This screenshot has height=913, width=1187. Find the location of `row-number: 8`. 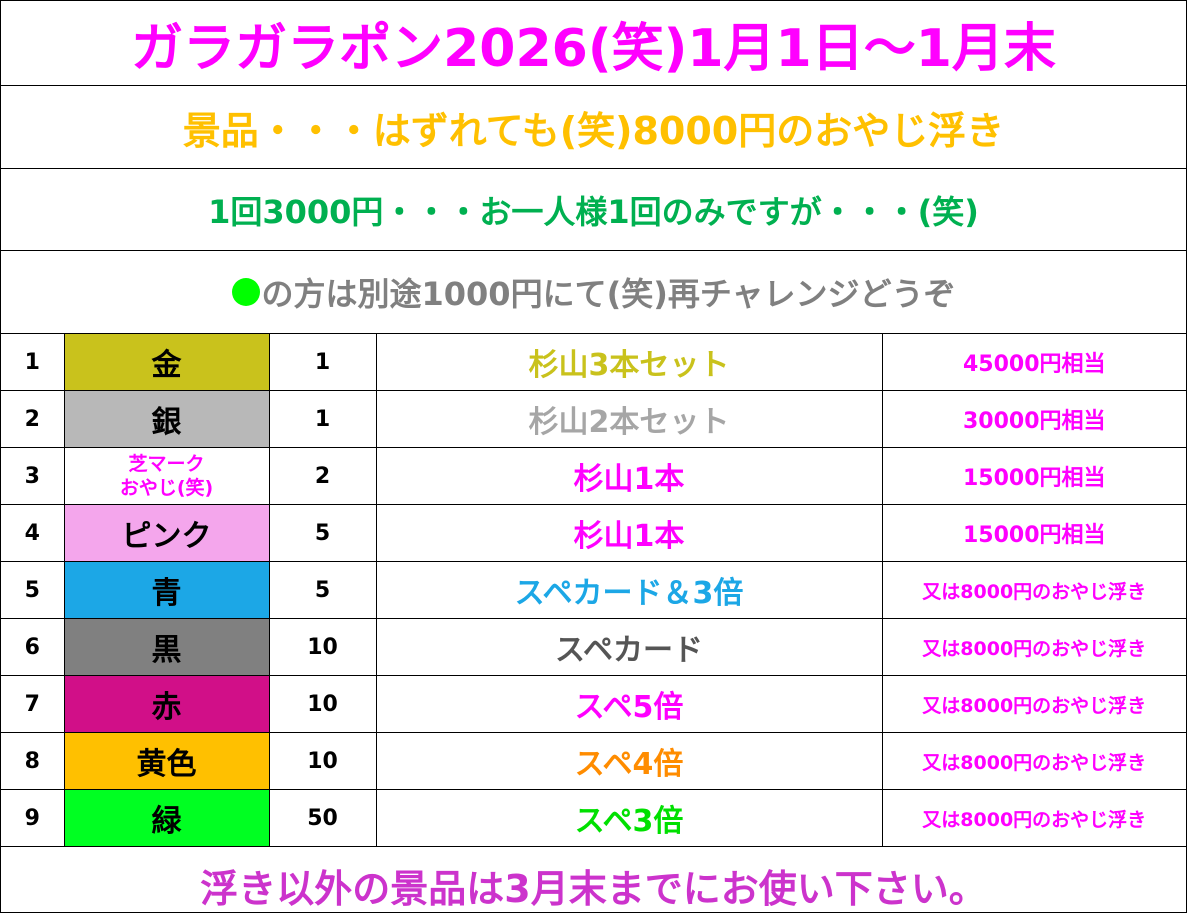

row-number: 8 is located at coordinates (33, 761).